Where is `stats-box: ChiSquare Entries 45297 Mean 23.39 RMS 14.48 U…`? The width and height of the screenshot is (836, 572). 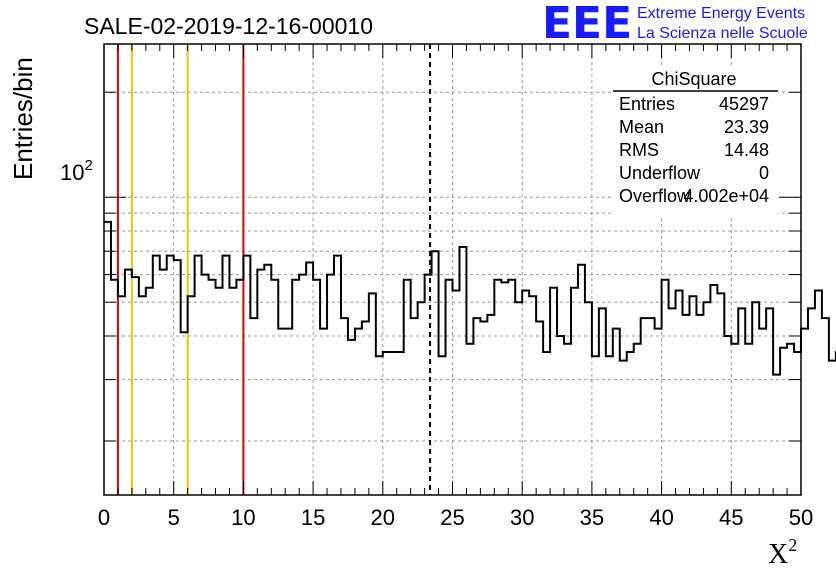 stats-box: ChiSquare Entries 45297 Mean 23.39 RMS 14.48 U… is located at coordinates (695, 141).